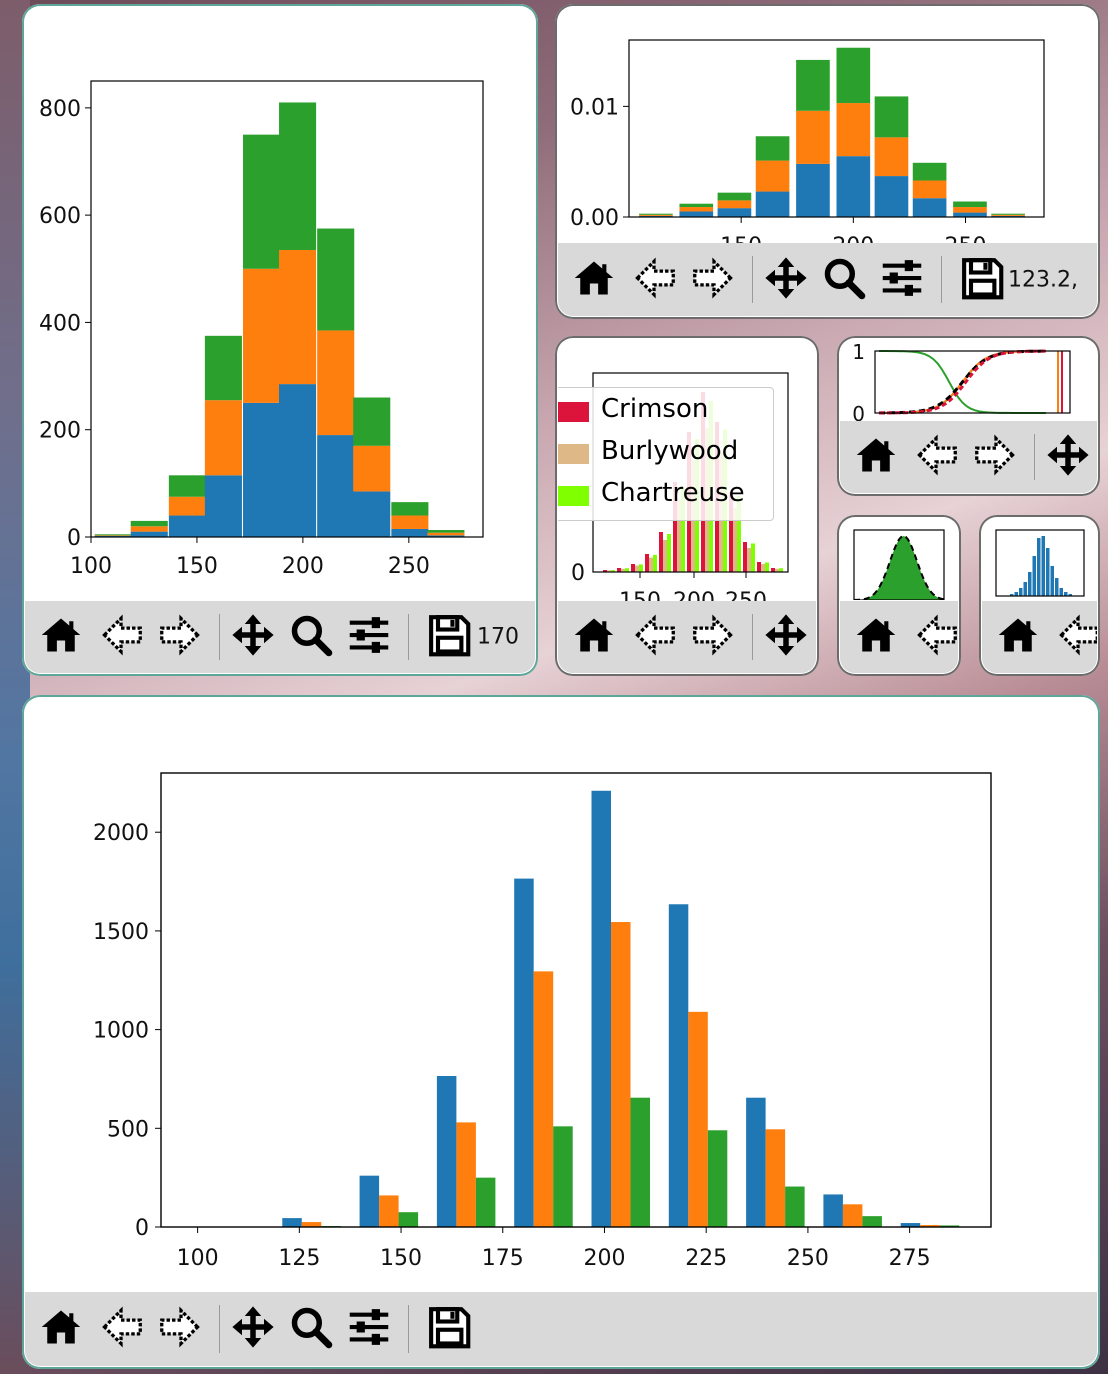 This screenshot has width=1108, height=1374. What do you see at coordinates (899, 595) in the screenshot?
I see `figure-window-filled-density` at bounding box center [899, 595].